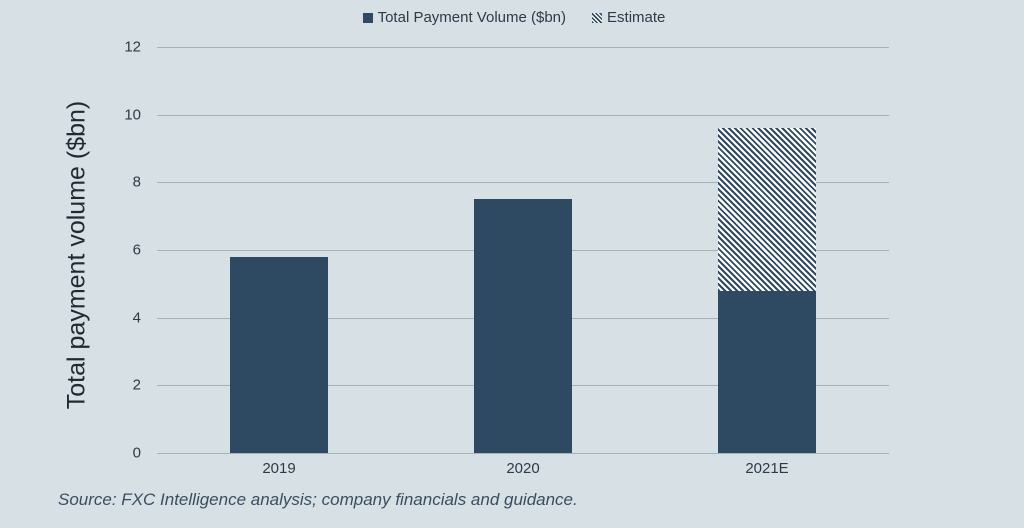 This screenshot has width=1024, height=528. Describe the element at coordinates (279, 468) in the screenshot. I see `x-tick-label: 2019` at that location.